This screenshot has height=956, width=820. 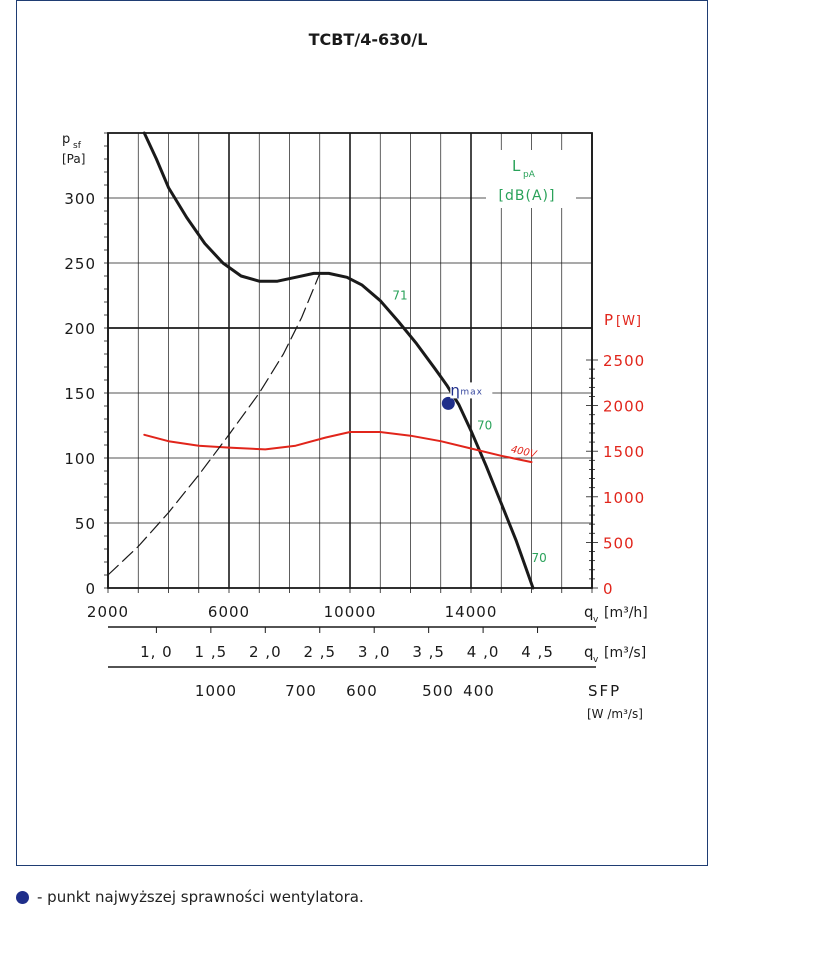 I want to click on sfp-tick-label: 700, so click(x=301, y=691).